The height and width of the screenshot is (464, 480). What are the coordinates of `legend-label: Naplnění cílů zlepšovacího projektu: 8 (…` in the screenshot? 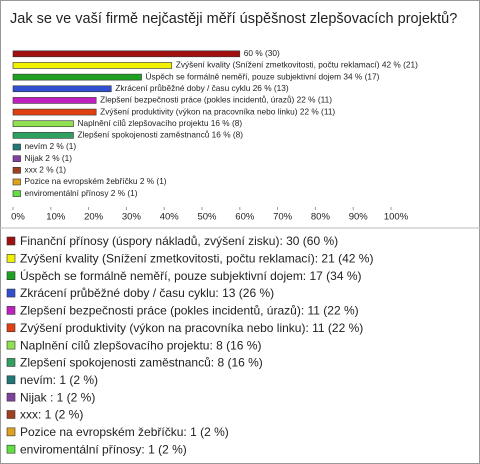 It's located at (140, 345).